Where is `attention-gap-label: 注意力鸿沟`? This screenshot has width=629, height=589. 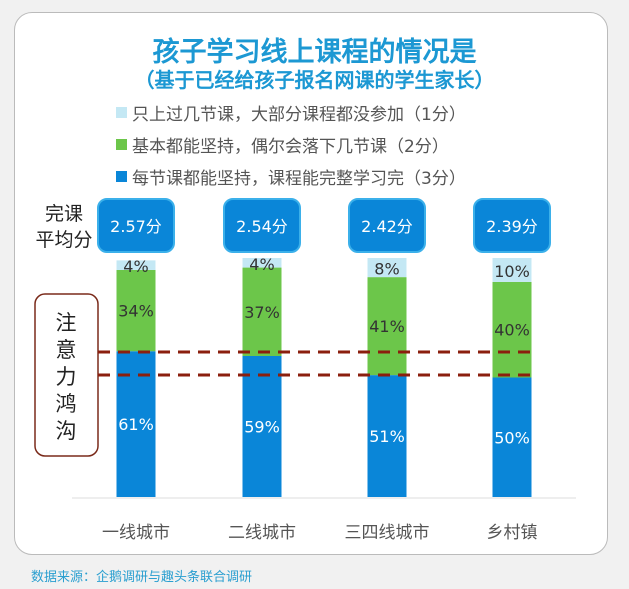
attention-gap-label: 注意力鸿沟 is located at coordinates (66, 377).